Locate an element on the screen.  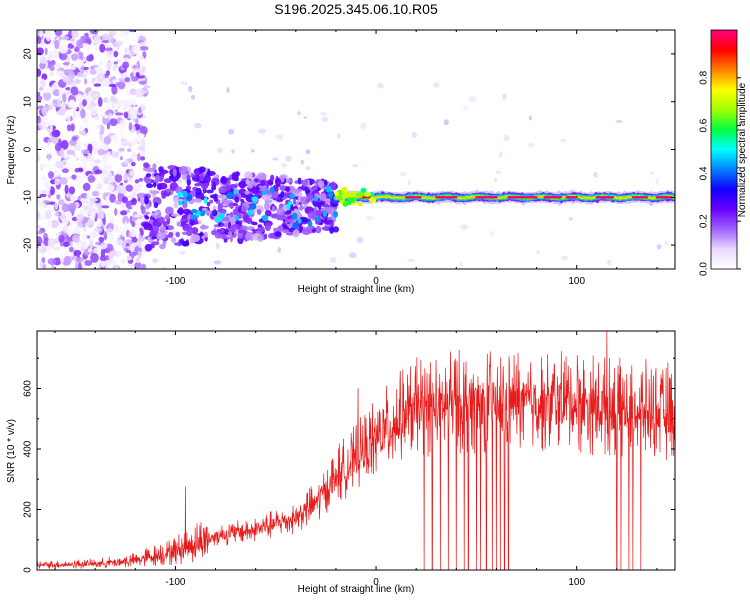
y-tick-label: 20 is located at coordinates (28, 54).